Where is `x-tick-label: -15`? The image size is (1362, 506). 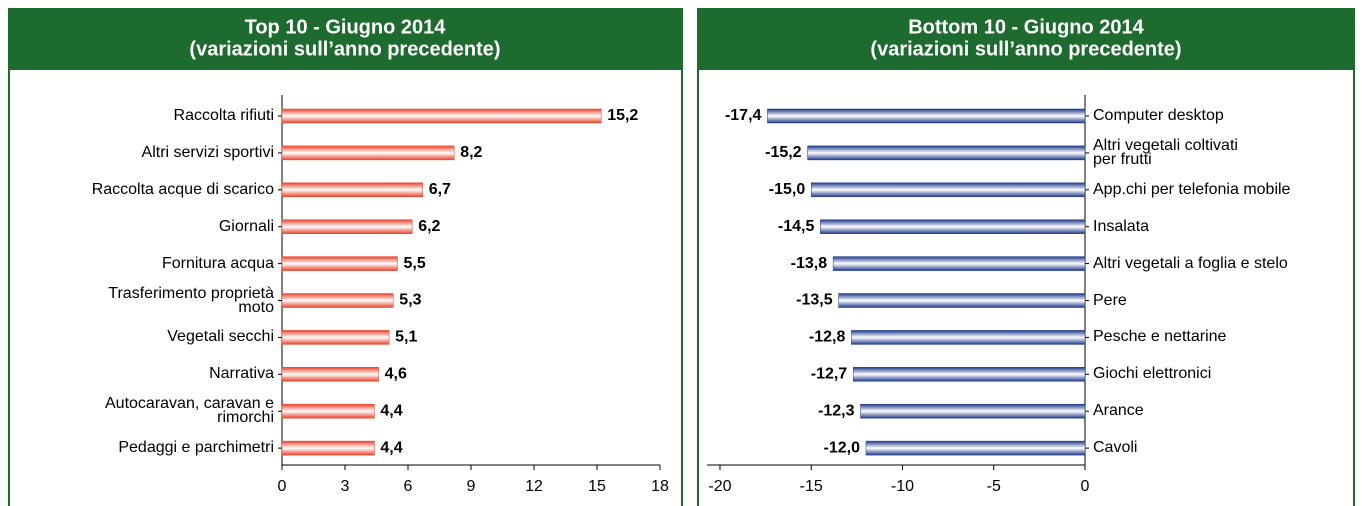 x-tick-label: -15 is located at coordinates (811, 486).